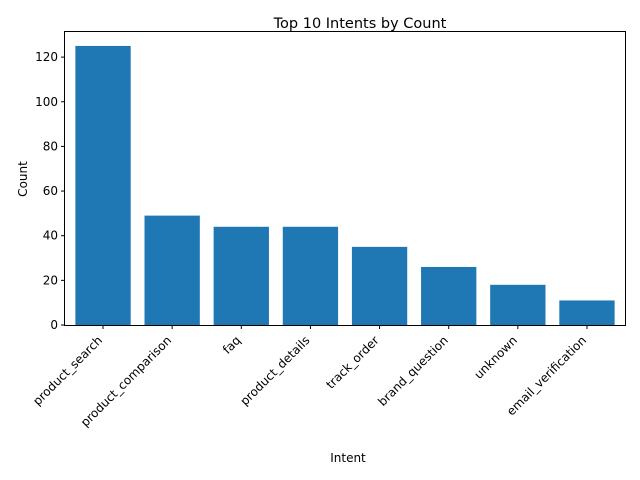 This screenshot has width=640, height=480. What do you see at coordinates (50, 280) in the screenshot?
I see `y-tick-label: 20` at bounding box center [50, 280].